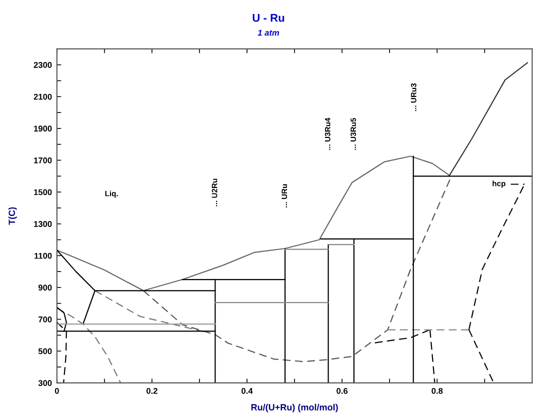  I want to click on y-tick-label: 1900, so click(43, 129).